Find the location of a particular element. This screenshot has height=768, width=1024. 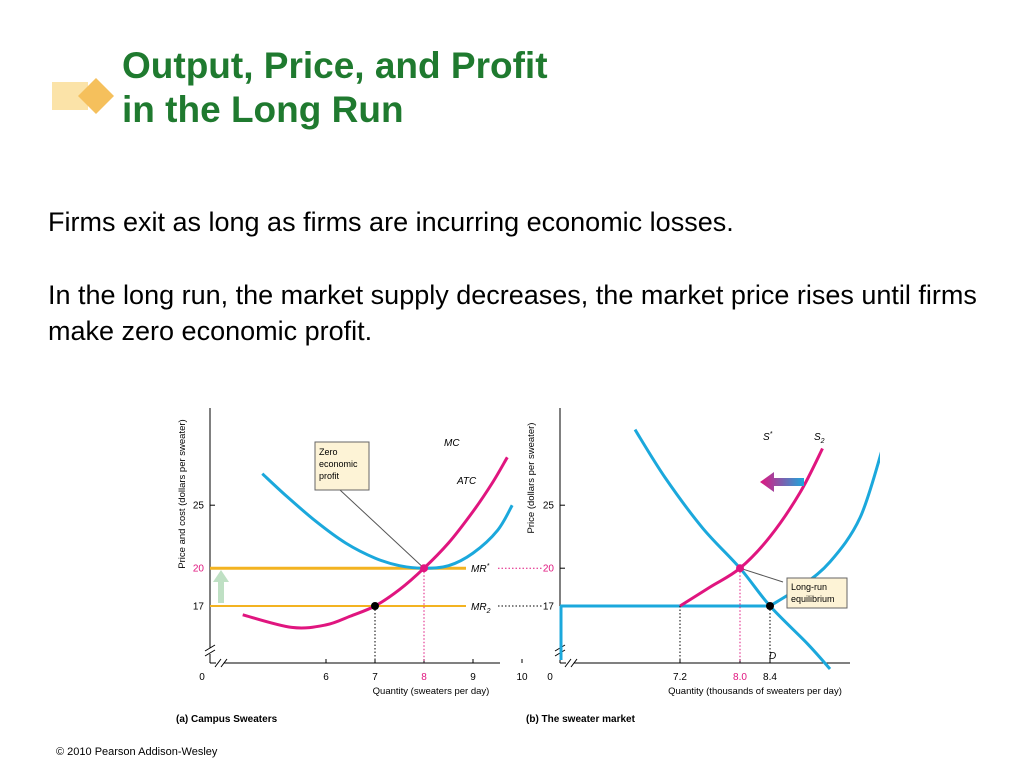

shift-left-arrow-icon is located at coordinates (782, 482).